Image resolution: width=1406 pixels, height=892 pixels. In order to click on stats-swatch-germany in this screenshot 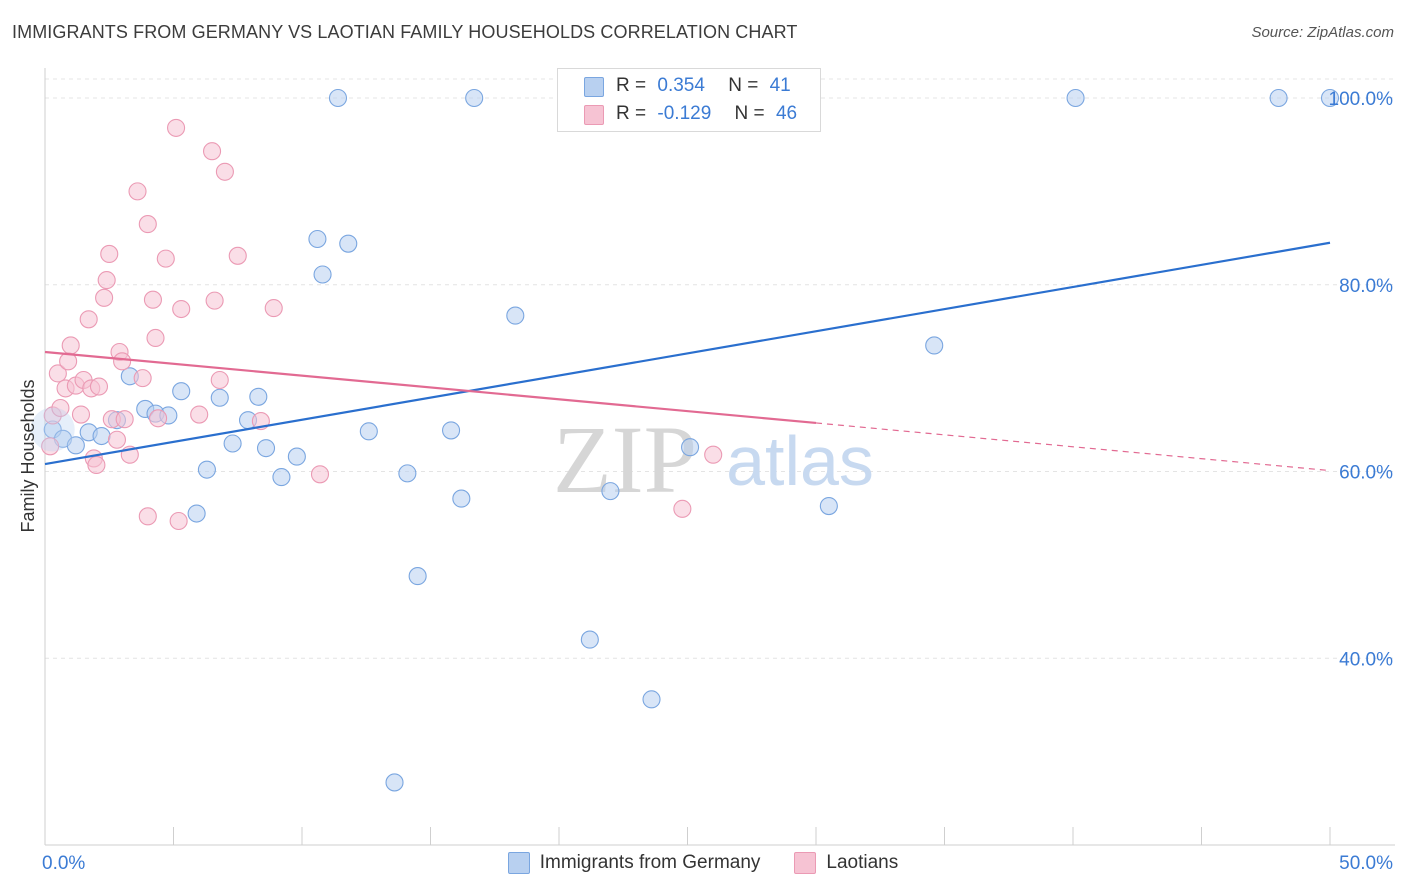, I will do `click(594, 87)`.